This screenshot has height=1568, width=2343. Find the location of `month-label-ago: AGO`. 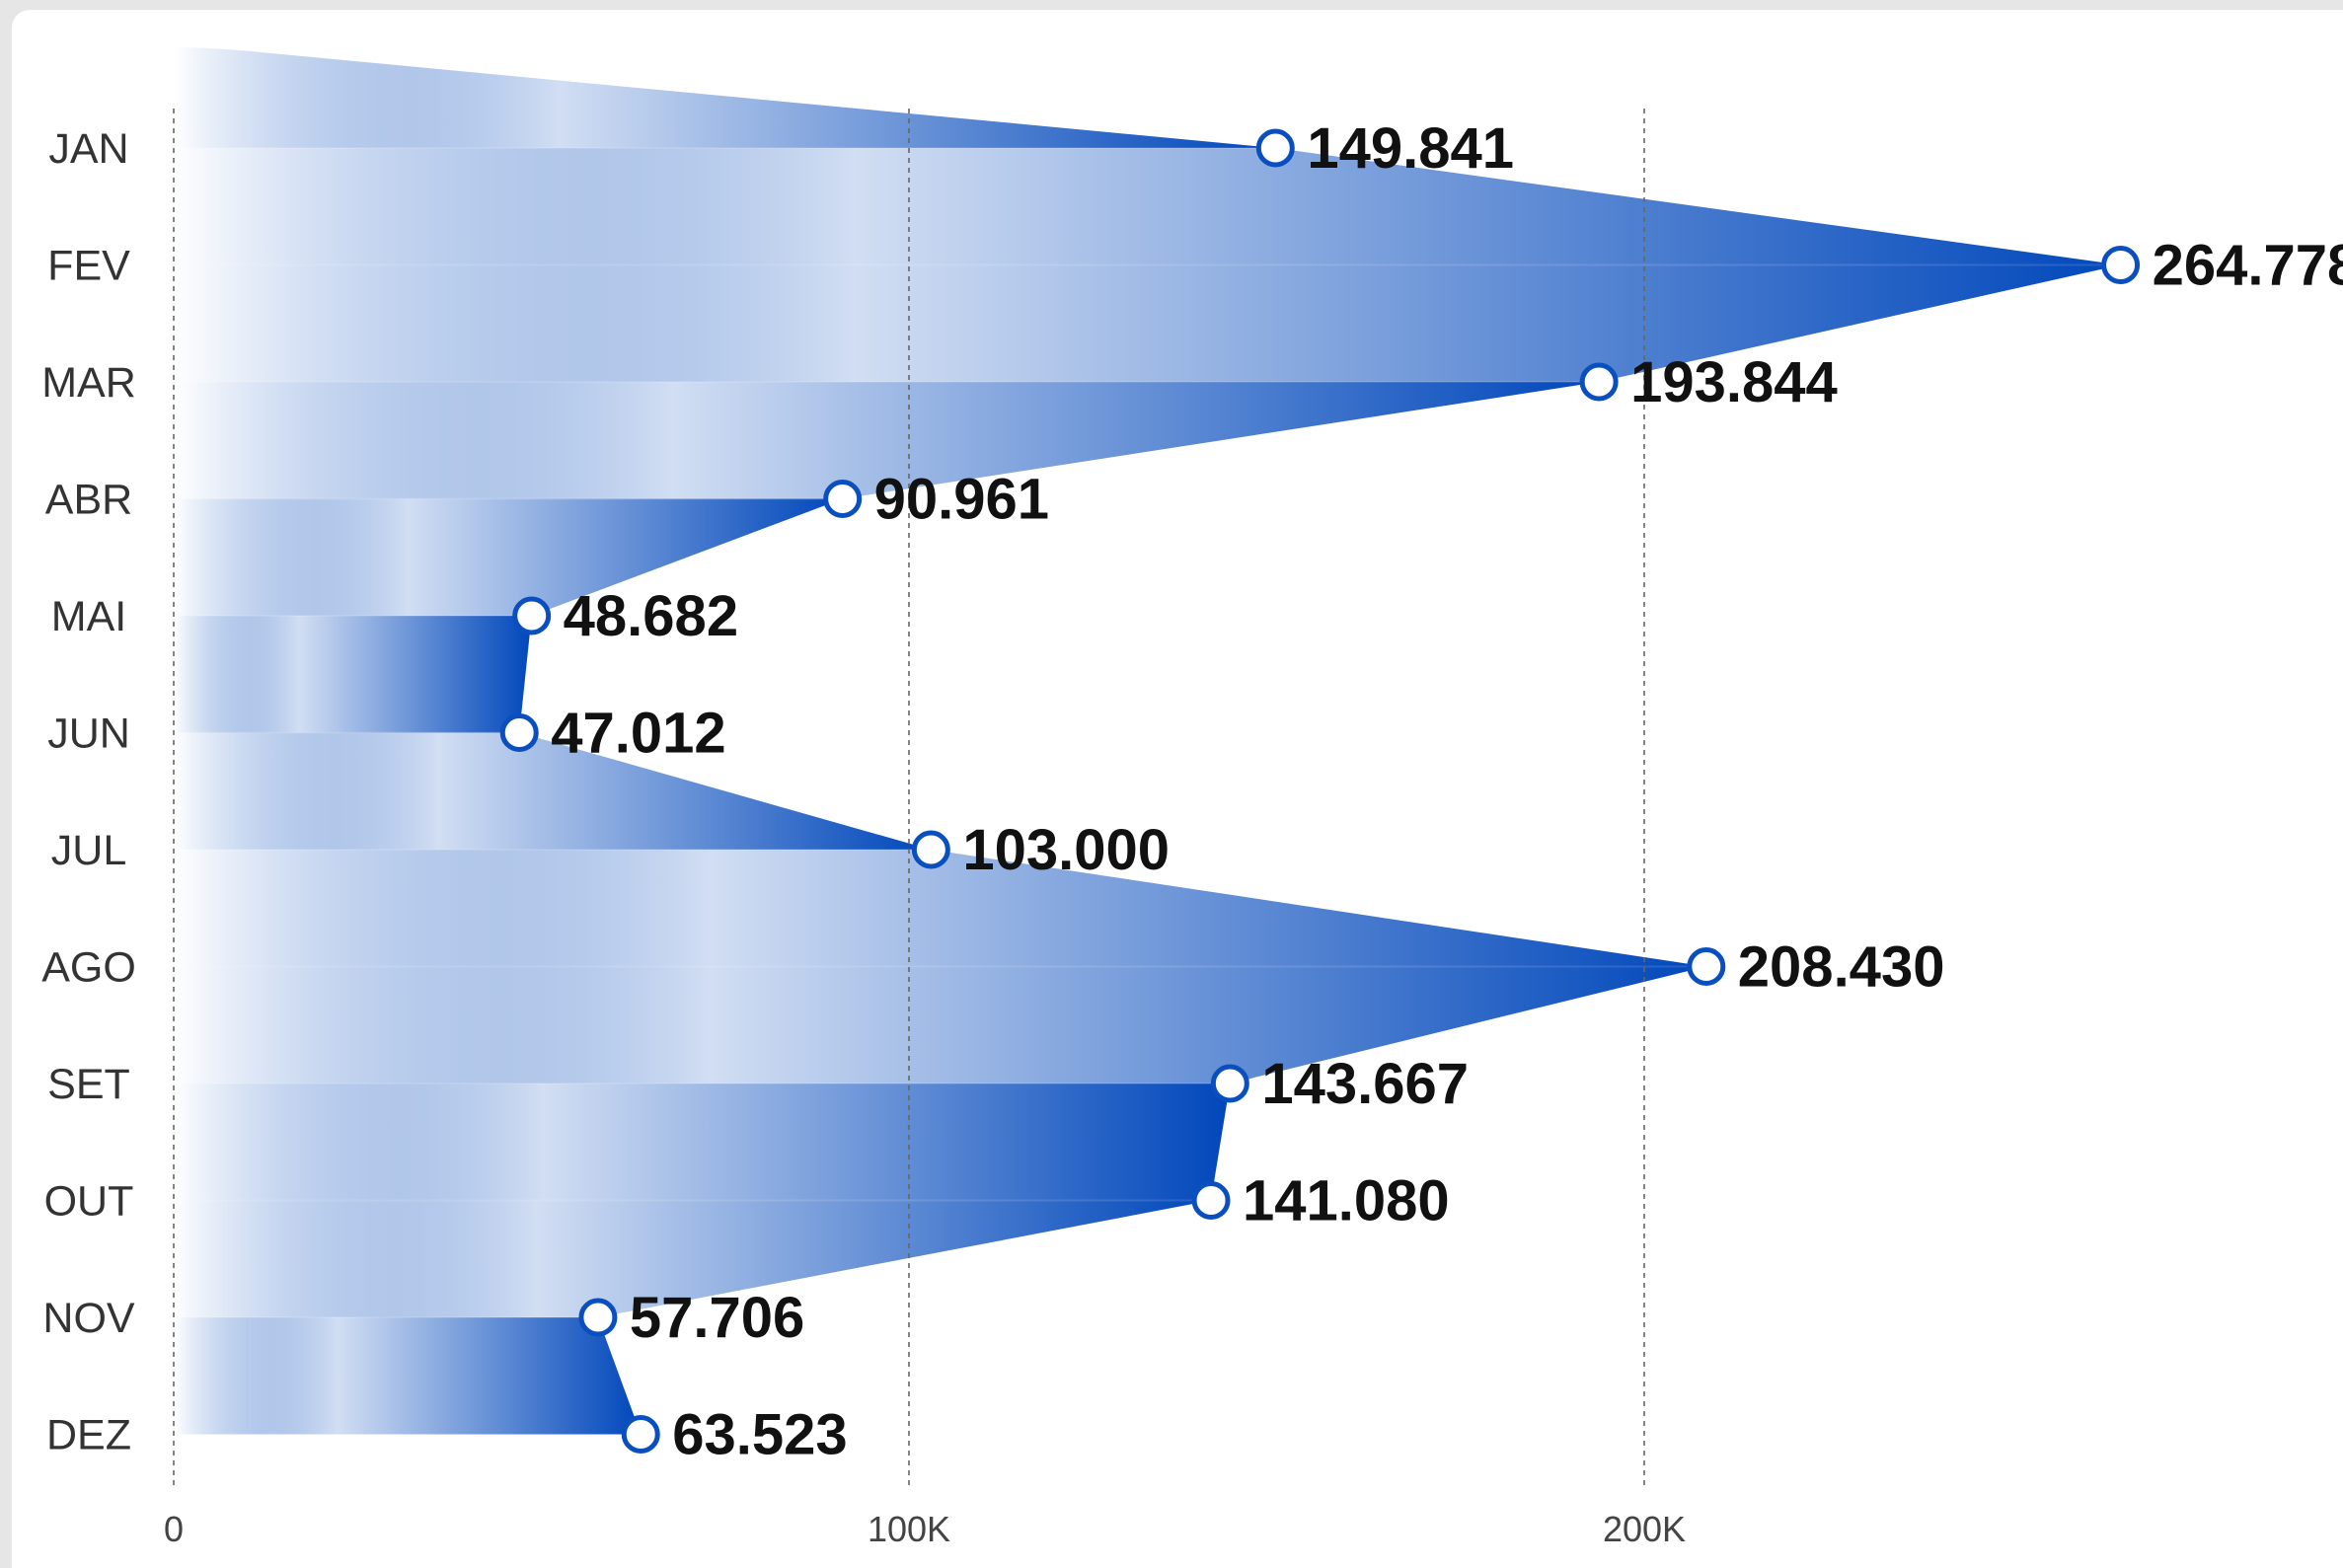

month-label-ago: AGO is located at coordinates (89, 968).